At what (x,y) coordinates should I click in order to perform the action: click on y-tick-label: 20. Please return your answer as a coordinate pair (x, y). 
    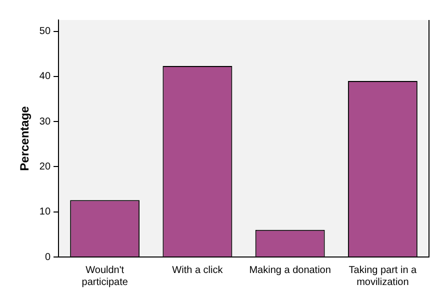
    Looking at the image, I should click on (45, 166).